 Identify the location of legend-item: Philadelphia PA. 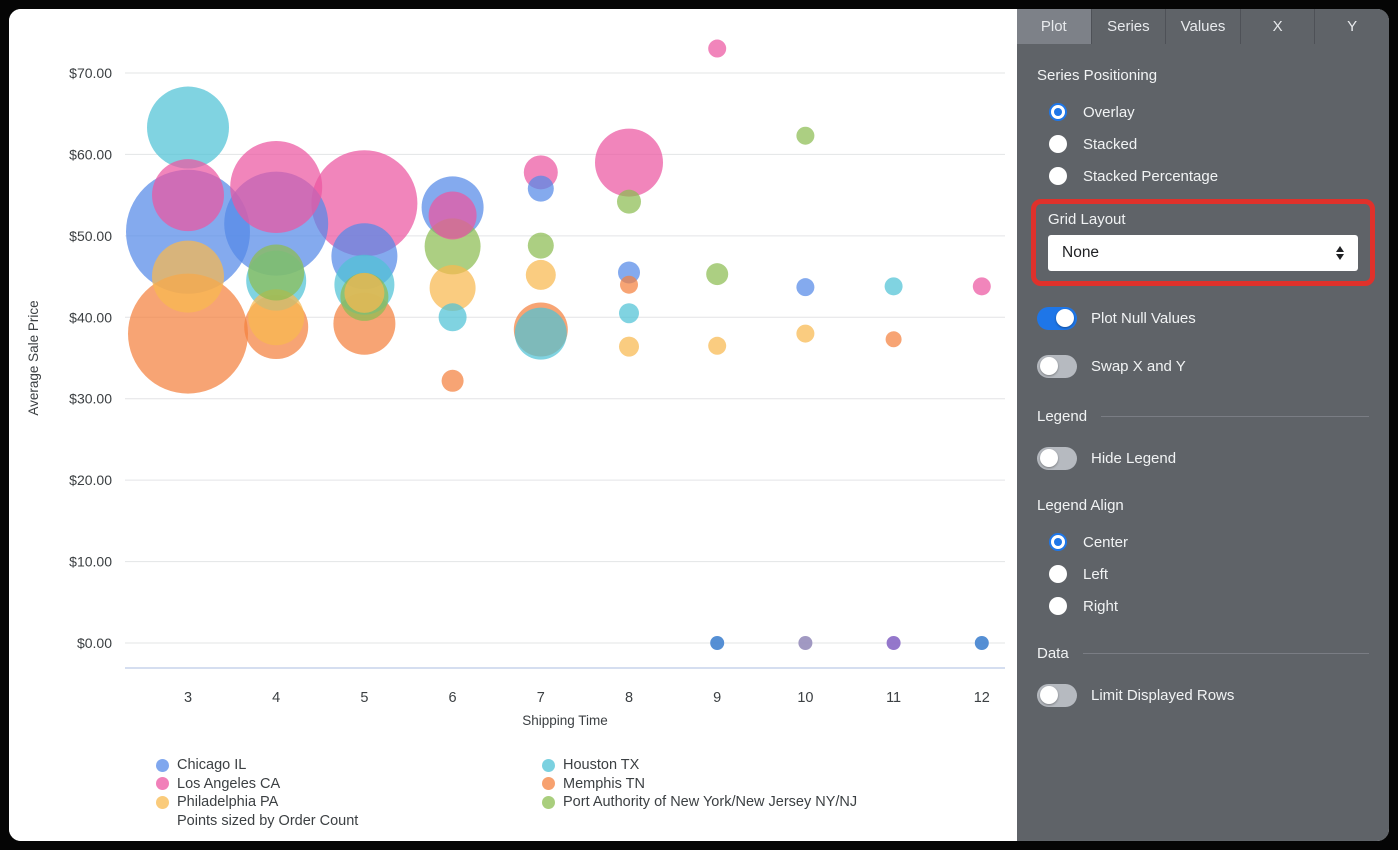
(257, 802).